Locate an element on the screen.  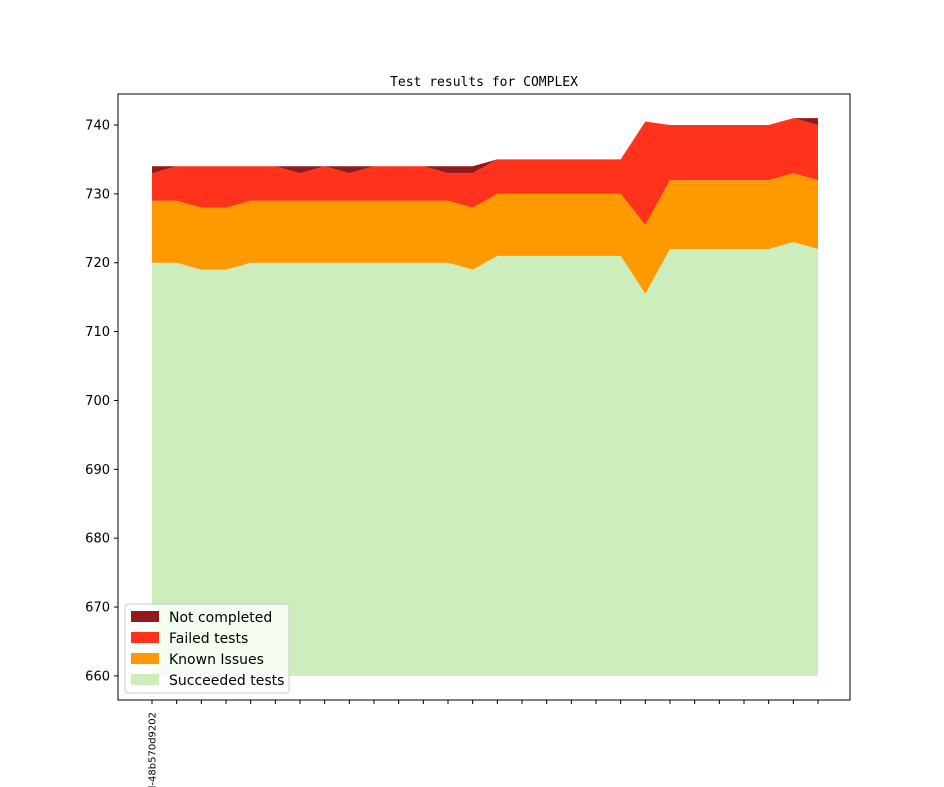
legend-swatch-not-completed is located at coordinates (145, 616).